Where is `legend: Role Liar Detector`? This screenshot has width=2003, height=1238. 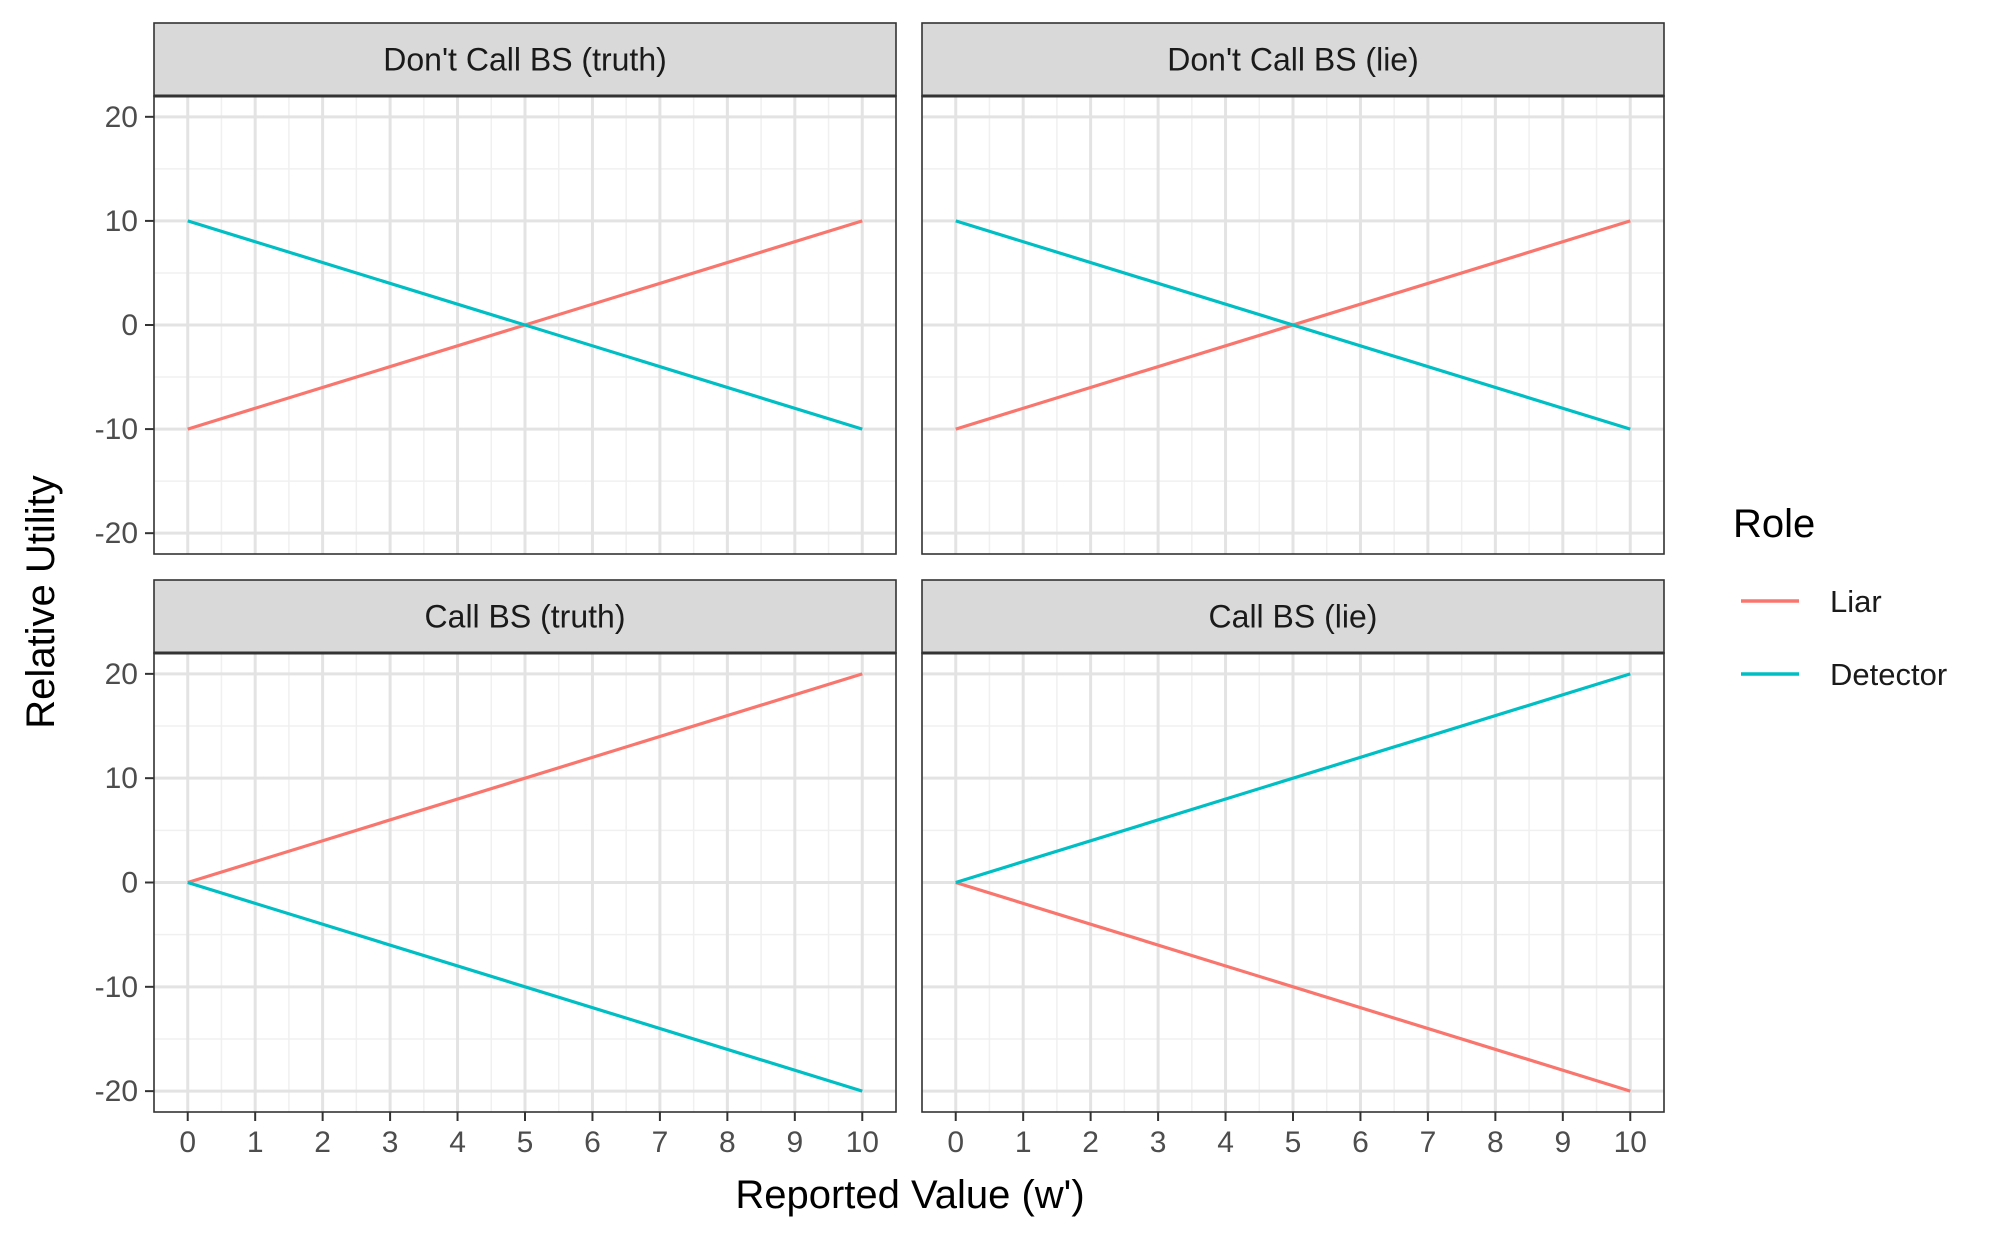 legend: Role Liar Detector is located at coordinates (1840, 597).